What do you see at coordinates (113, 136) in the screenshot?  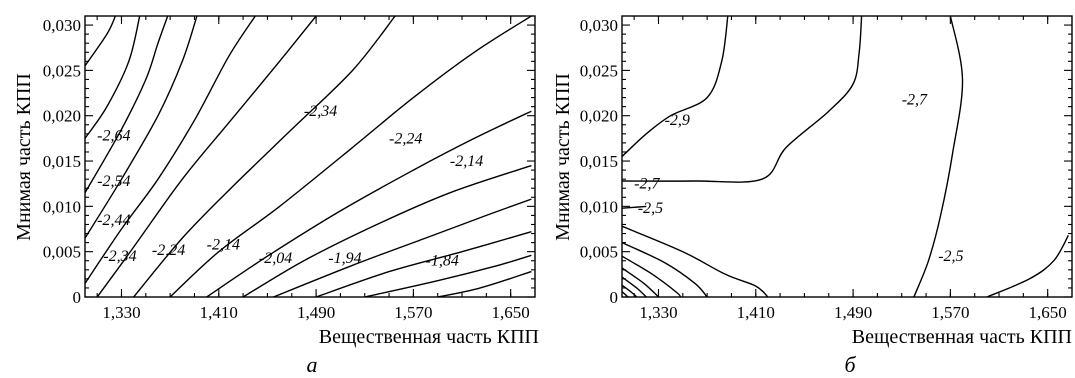 I see `contour-label: -2,64` at bounding box center [113, 136].